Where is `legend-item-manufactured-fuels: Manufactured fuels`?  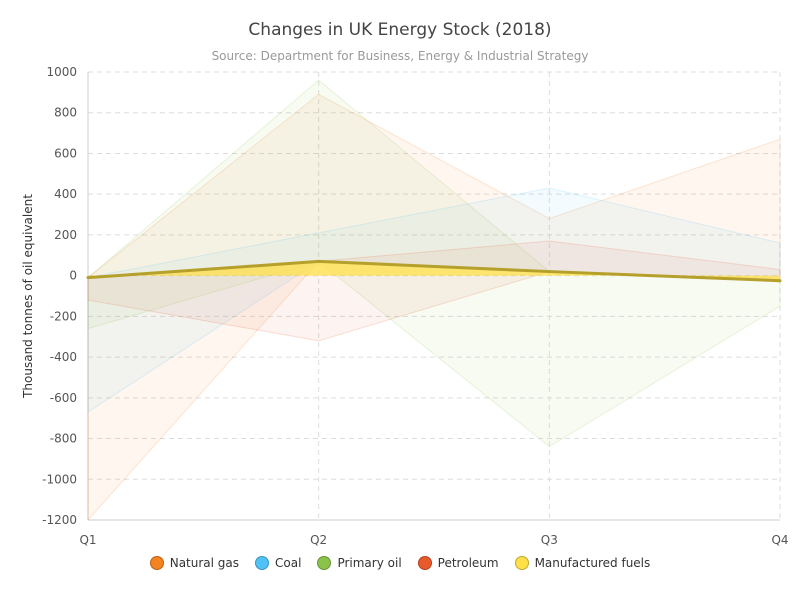 legend-item-manufactured-fuels: Manufactured fuels is located at coordinates (582, 563).